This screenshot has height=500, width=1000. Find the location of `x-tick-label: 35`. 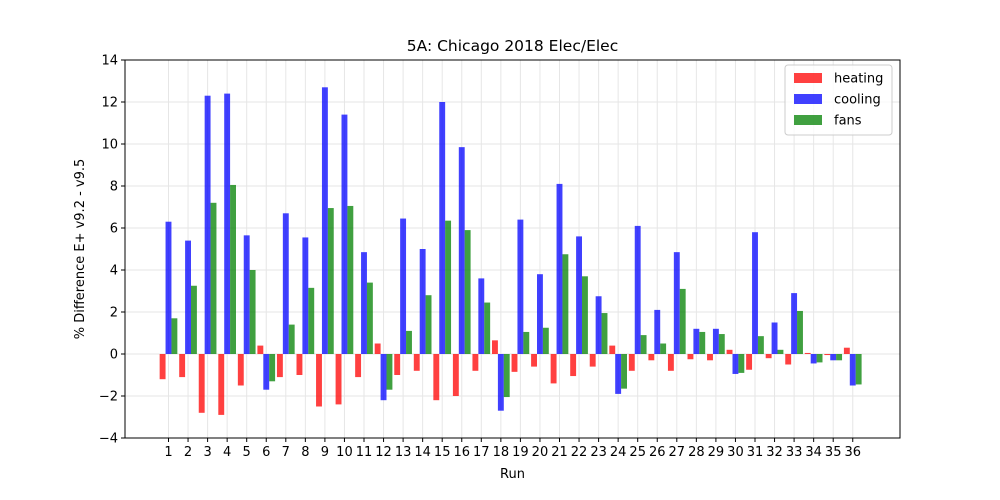

x-tick-label: 35 is located at coordinates (833, 452).